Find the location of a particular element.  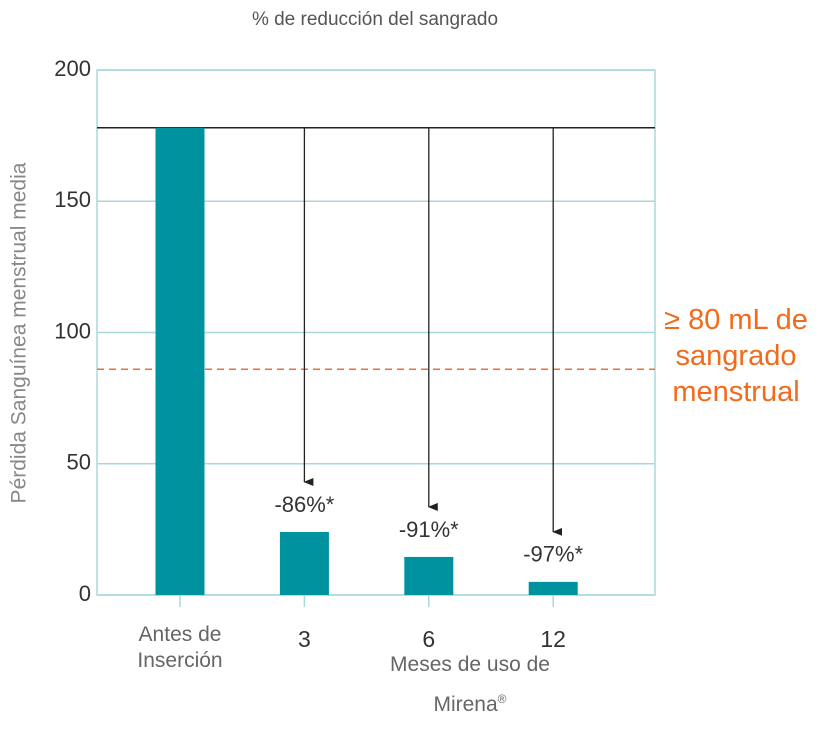

reduction-label: -97%* is located at coordinates (553, 554).